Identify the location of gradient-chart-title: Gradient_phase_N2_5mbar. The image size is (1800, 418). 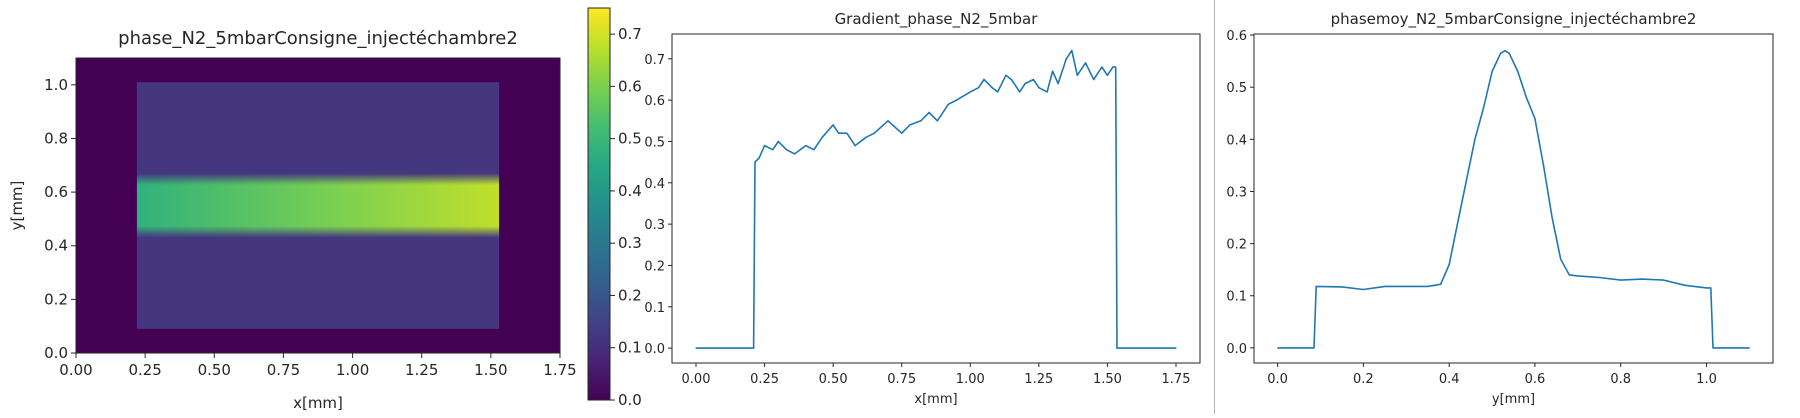
(937, 19).